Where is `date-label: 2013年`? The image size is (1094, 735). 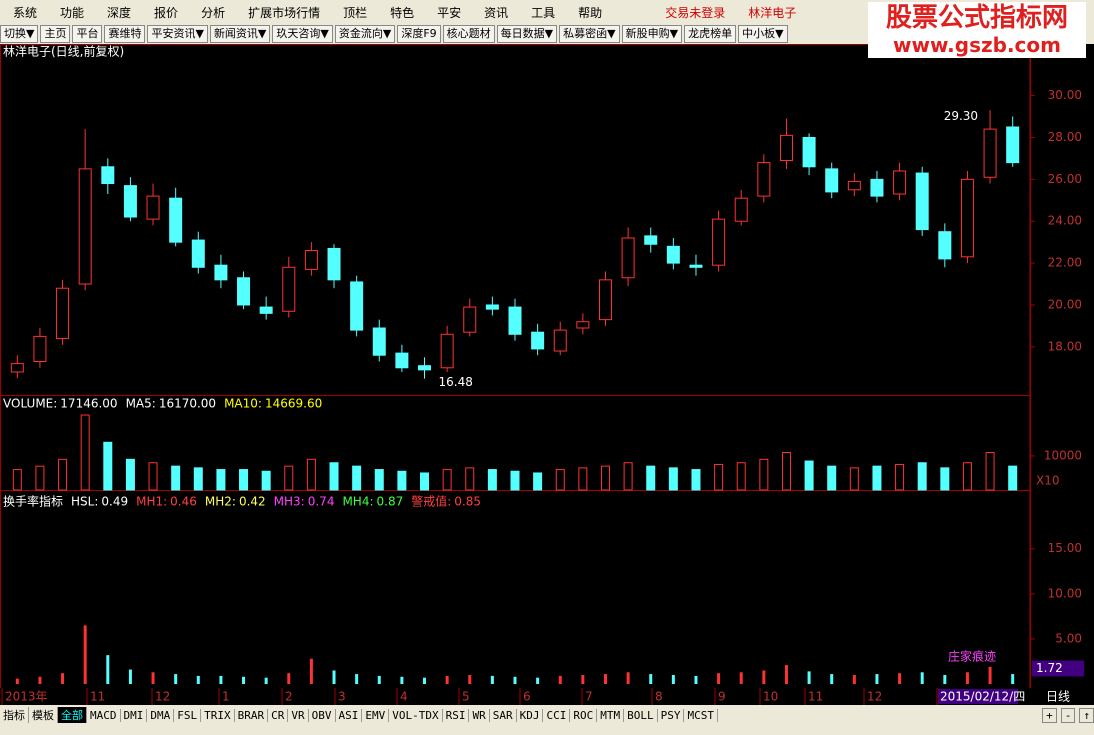 date-label: 2013年 is located at coordinates (26, 697).